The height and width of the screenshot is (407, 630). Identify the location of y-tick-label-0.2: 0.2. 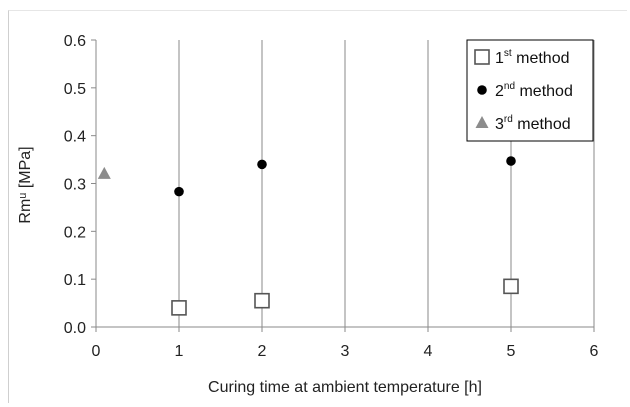
(75, 232).